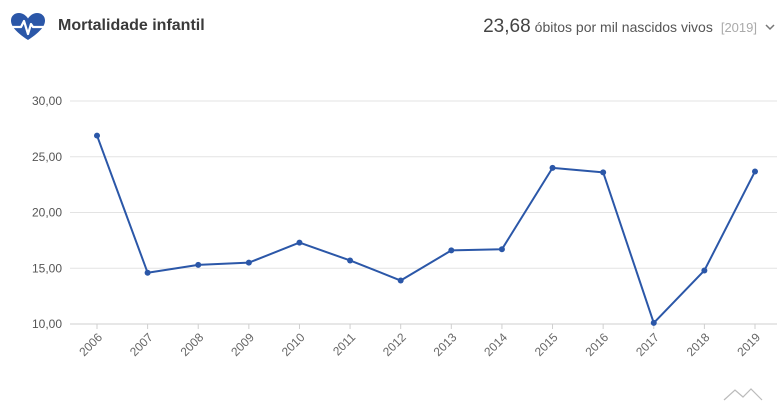 The image size is (777, 401). What do you see at coordinates (344, 344) in the screenshot?
I see `x-tick-label: 2011` at bounding box center [344, 344].